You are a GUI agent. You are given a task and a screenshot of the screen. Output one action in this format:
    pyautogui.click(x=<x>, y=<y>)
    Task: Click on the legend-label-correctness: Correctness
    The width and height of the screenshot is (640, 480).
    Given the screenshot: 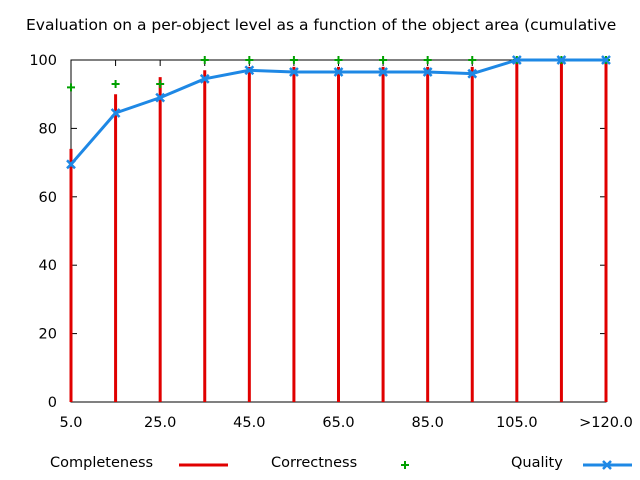 What is the action you would take?
    pyautogui.click(x=314, y=463)
    